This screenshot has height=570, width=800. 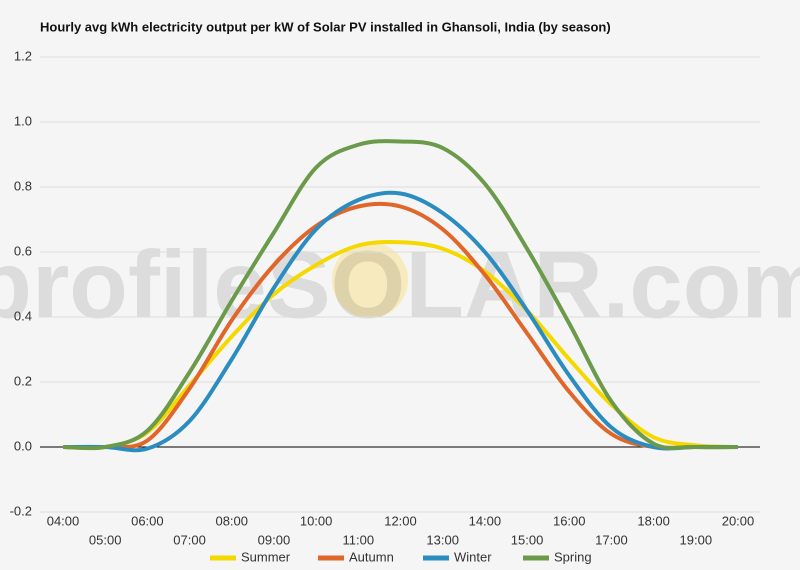 I want to click on x-tick-label: 16:00, so click(x=569, y=520).